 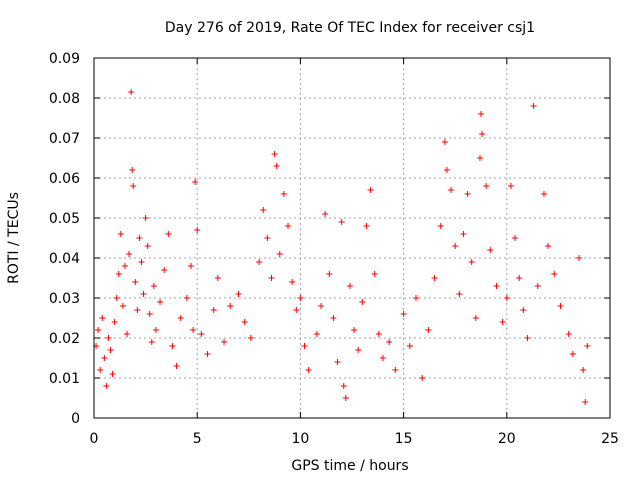 I want to click on x-tick-labels: 0 5 10 15 20 25, so click(x=354, y=439).